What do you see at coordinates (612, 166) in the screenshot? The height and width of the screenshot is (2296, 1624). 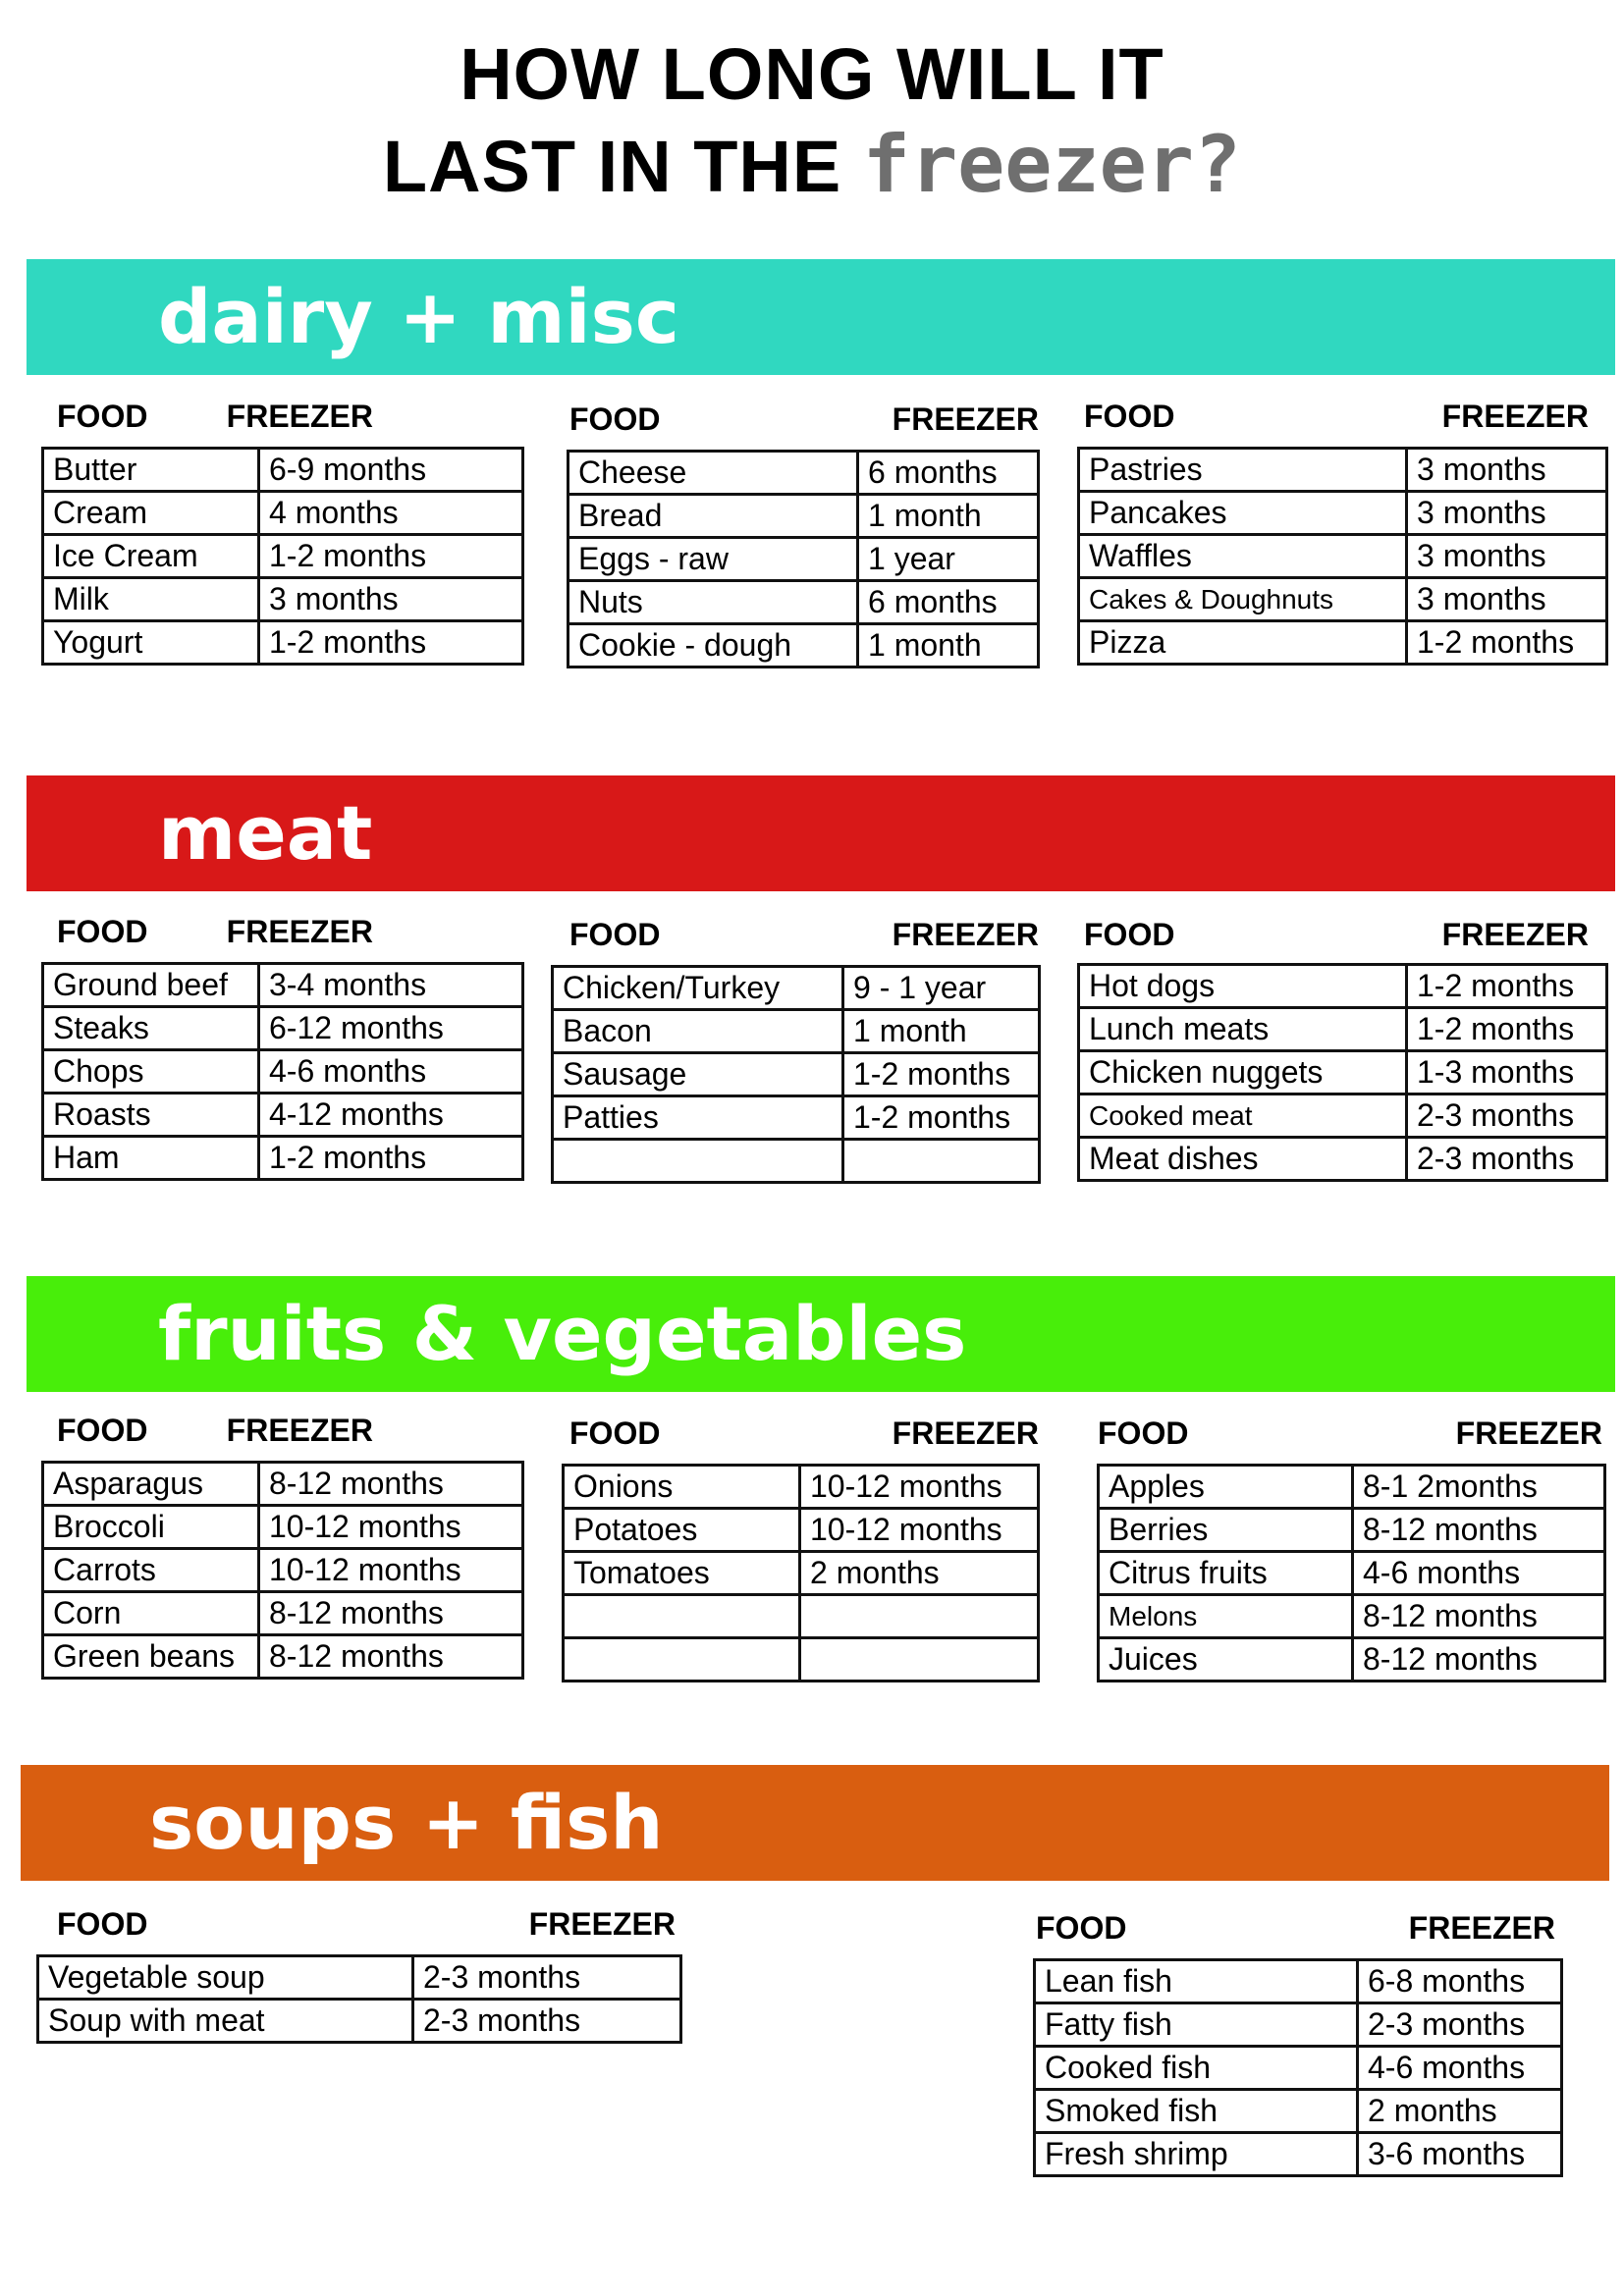 I see `page-title-prefix: LAST IN THE` at bounding box center [612, 166].